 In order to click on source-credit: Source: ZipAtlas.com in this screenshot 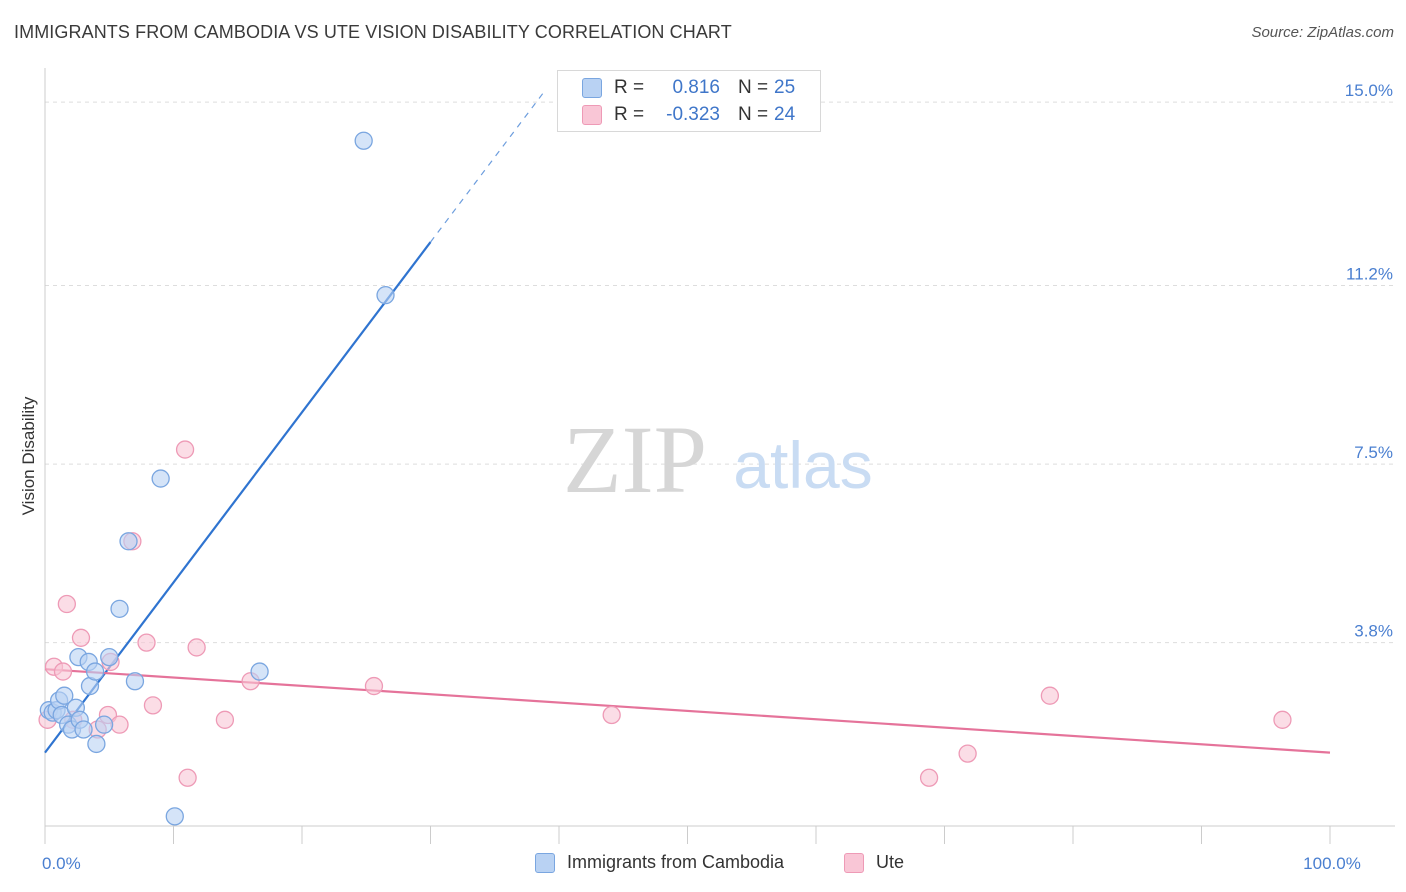, I will do `click(1322, 32)`.